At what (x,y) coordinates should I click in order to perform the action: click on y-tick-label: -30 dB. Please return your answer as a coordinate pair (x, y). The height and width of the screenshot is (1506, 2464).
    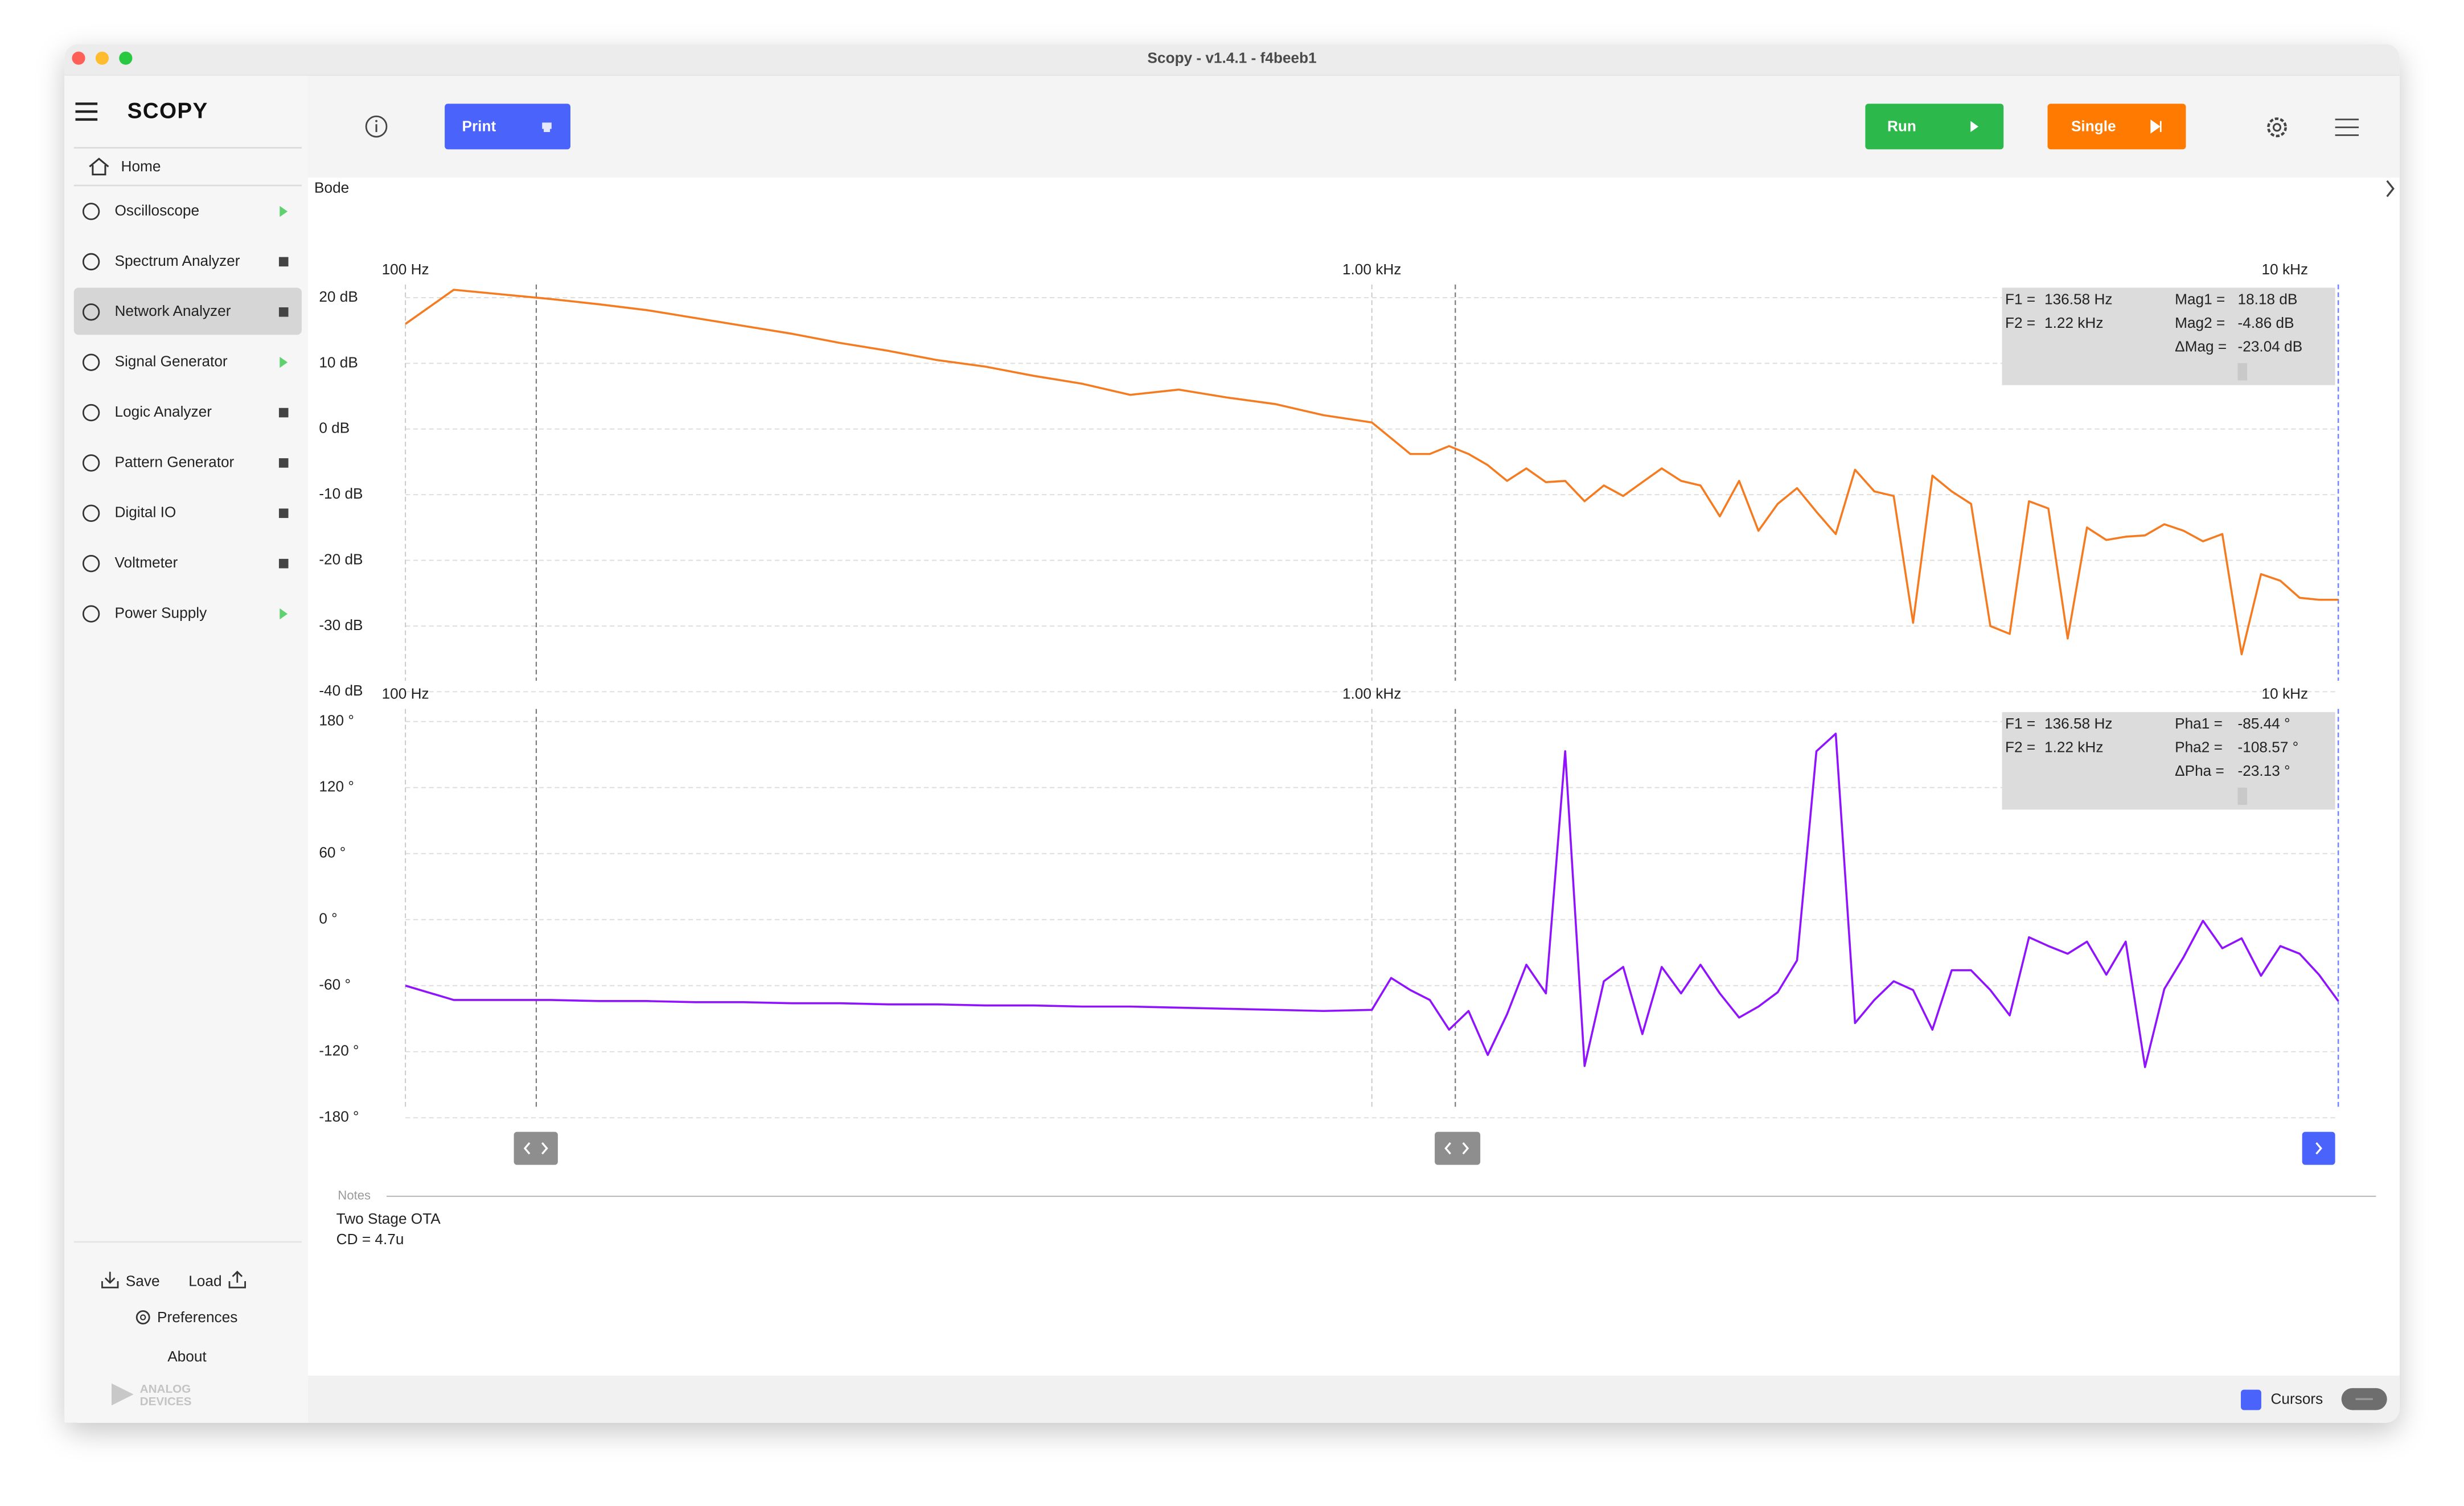
    Looking at the image, I should click on (341, 625).